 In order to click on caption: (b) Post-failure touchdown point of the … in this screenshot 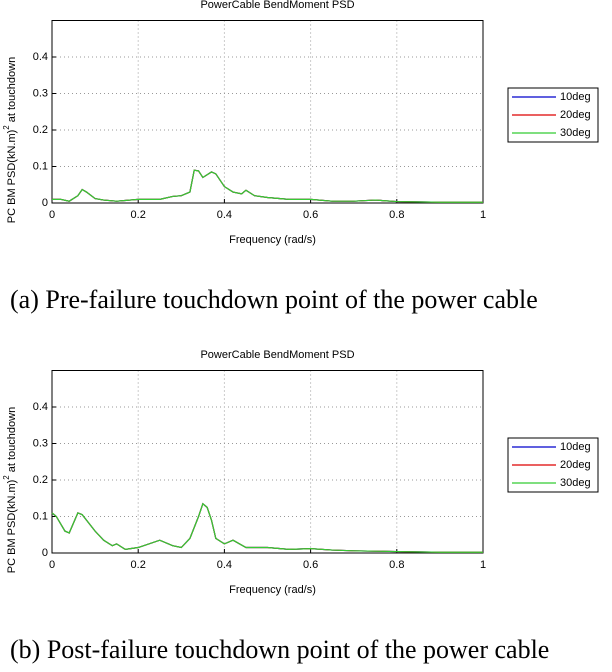, I will do `click(279, 649)`.